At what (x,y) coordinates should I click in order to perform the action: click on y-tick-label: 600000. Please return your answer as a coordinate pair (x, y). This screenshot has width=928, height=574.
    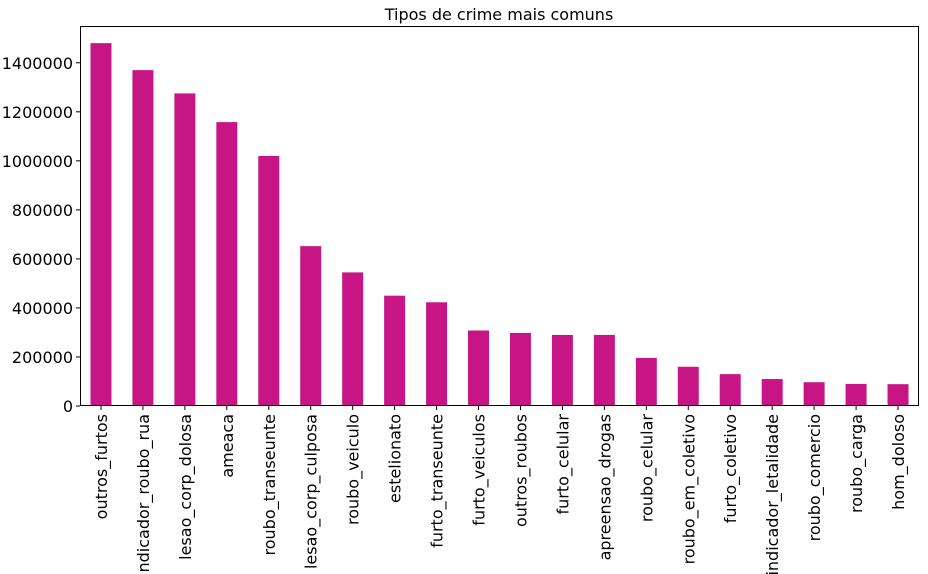
    Looking at the image, I should click on (42, 259).